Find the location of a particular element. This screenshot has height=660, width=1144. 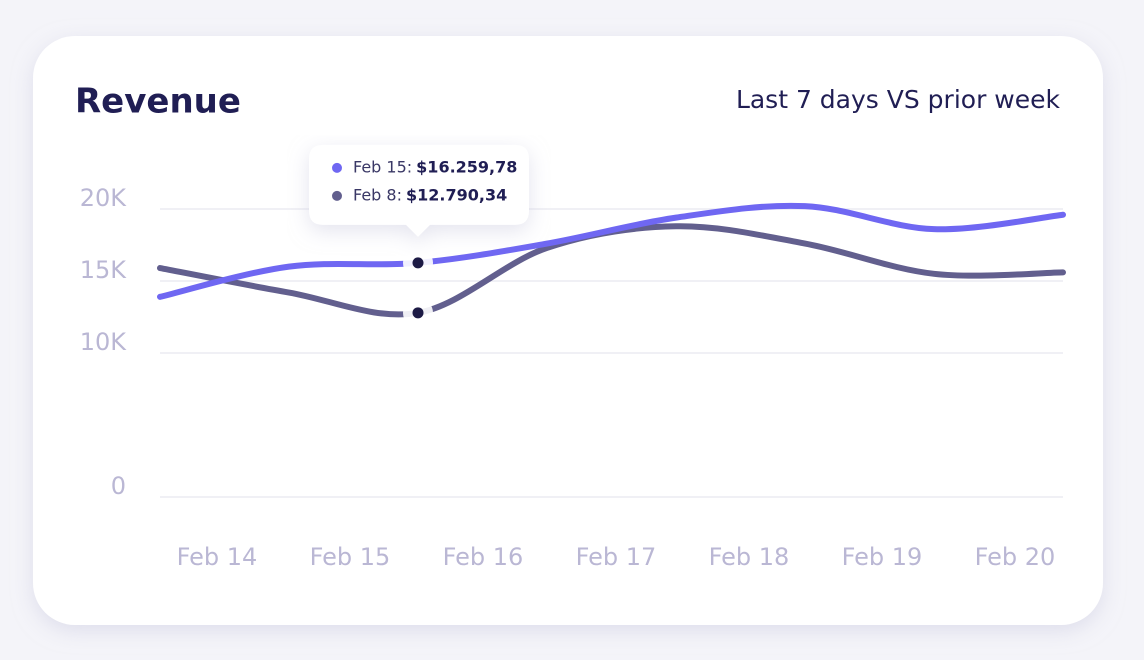

x-tick-label: Feb 17 is located at coordinates (616, 557).